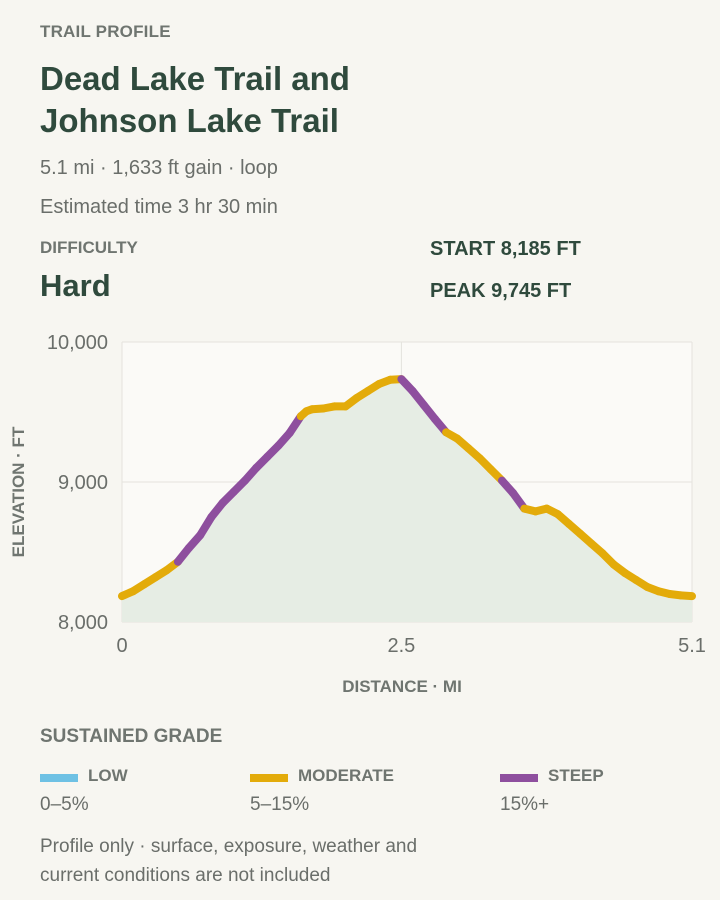  Describe the element at coordinates (525, 804) in the screenshot. I see `legend-range: 15%+` at that location.